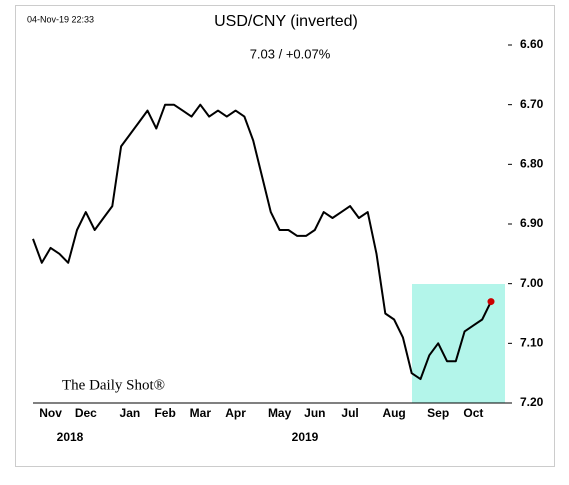  Describe the element at coordinates (70, 437) in the screenshot. I see `year-label: 2018` at that location.